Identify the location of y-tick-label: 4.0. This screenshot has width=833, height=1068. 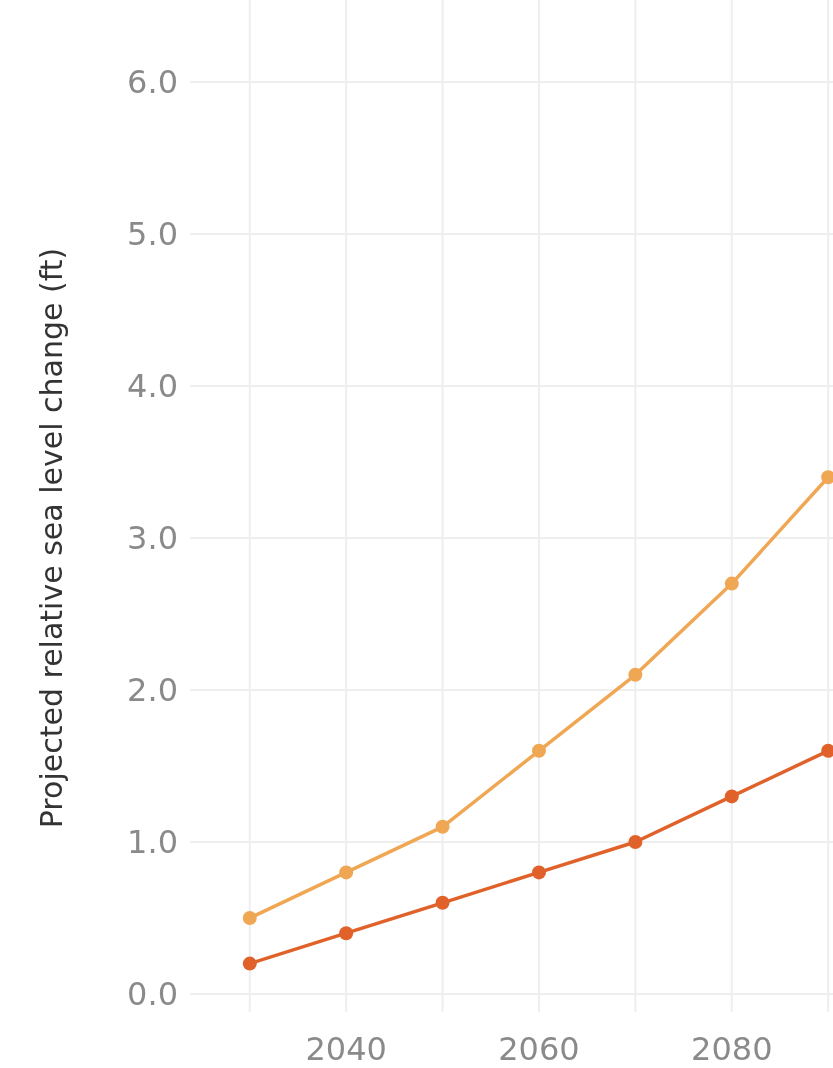
(152, 386).